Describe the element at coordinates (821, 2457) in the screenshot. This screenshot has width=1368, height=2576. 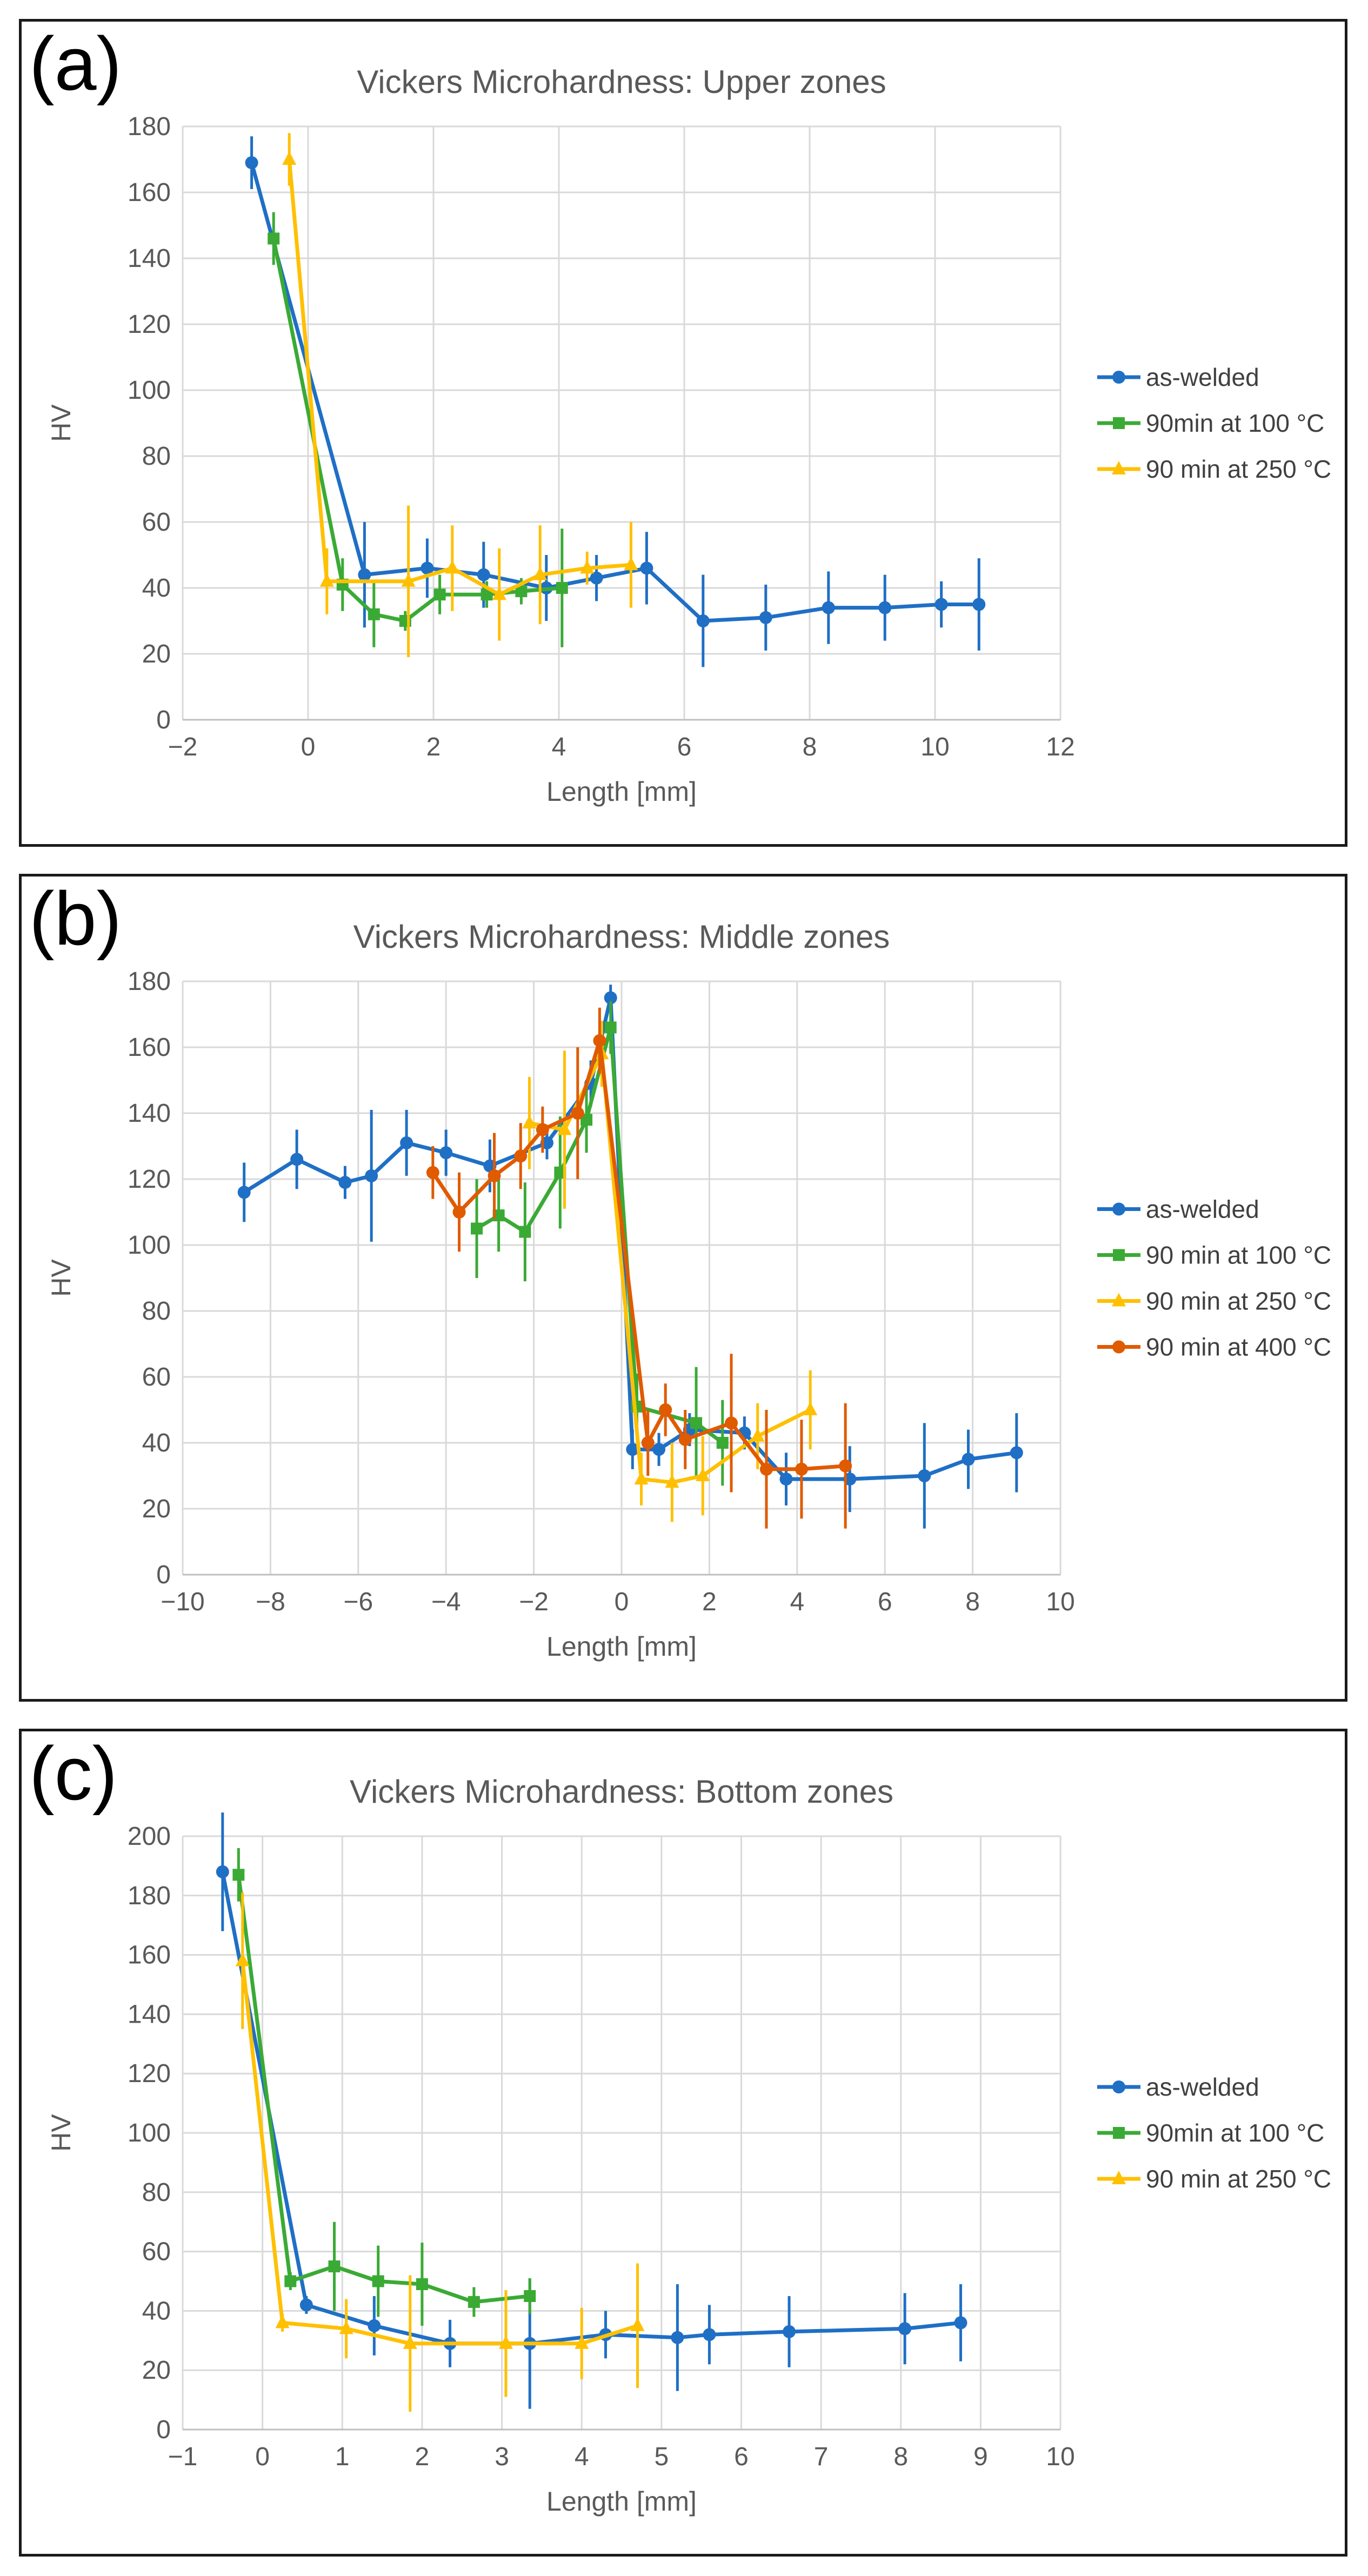
I see `x-tick-label: 7` at that location.